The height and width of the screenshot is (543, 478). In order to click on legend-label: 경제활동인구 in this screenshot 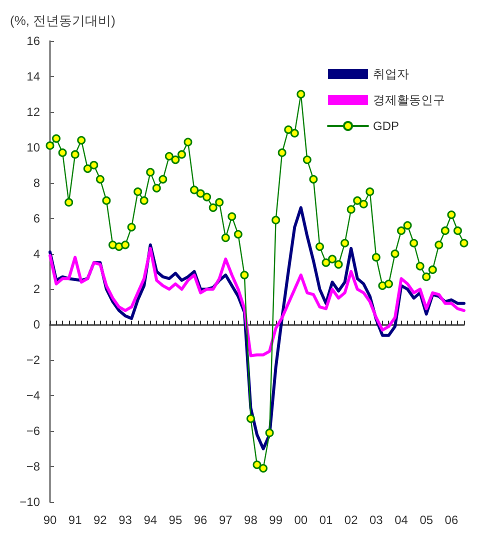, I will do `click(409, 100)`.